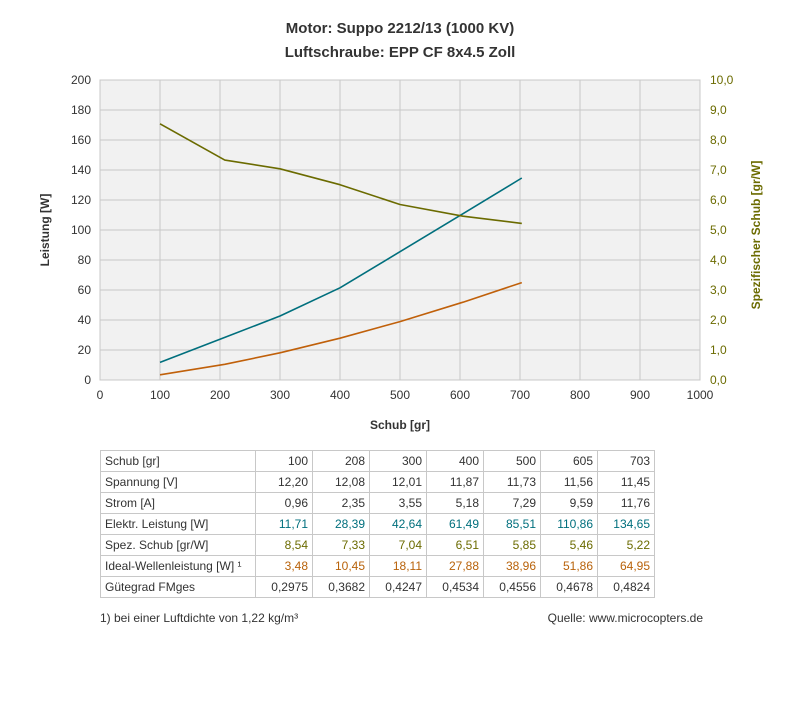  Describe the element at coordinates (178, 566) in the screenshot. I see `row-label: Ideal-Wellenleistung [W] ¹` at that location.